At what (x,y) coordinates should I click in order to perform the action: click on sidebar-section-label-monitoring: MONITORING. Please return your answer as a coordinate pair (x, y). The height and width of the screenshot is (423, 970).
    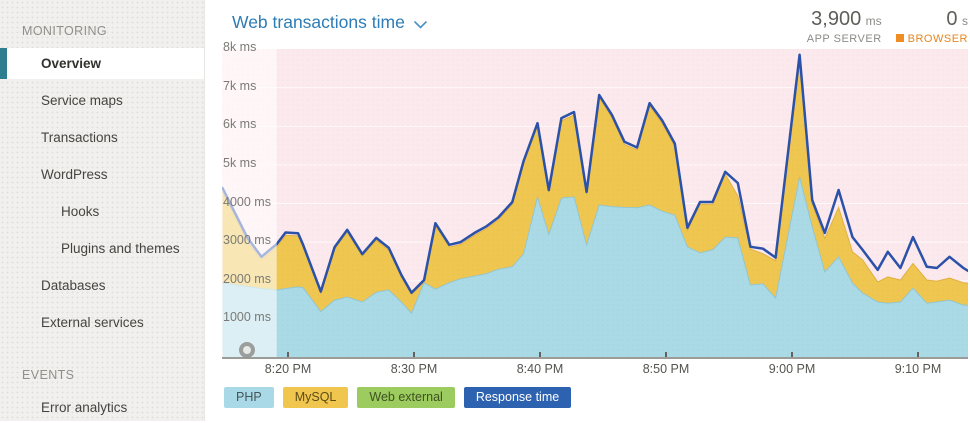
    Looking at the image, I should click on (65, 31).